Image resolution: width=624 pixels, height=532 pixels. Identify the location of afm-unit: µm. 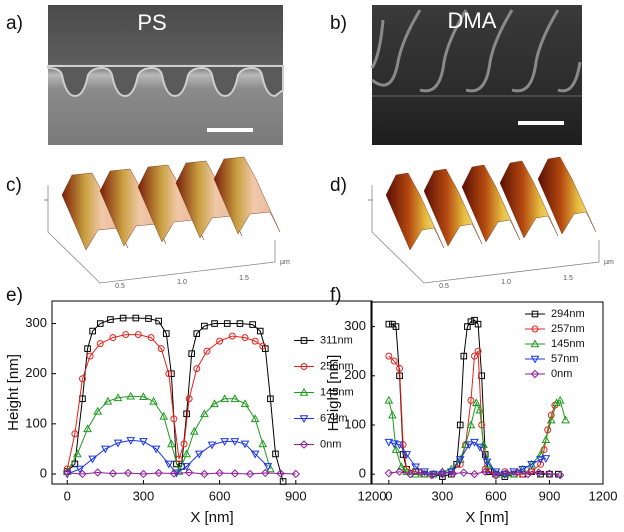
(285, 262).